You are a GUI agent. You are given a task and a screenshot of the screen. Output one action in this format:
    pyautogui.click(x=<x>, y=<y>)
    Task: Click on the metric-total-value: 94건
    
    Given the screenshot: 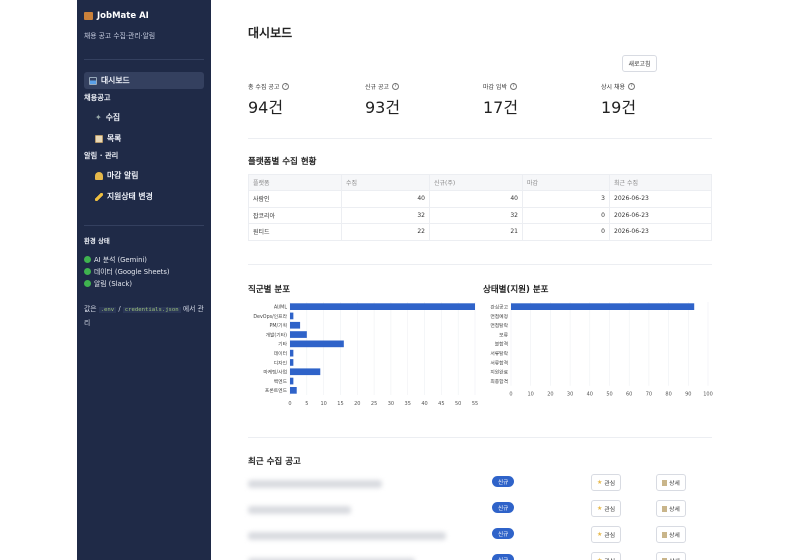 What is the action you would take?
    pyautogui.click(x=266, y=107)
    